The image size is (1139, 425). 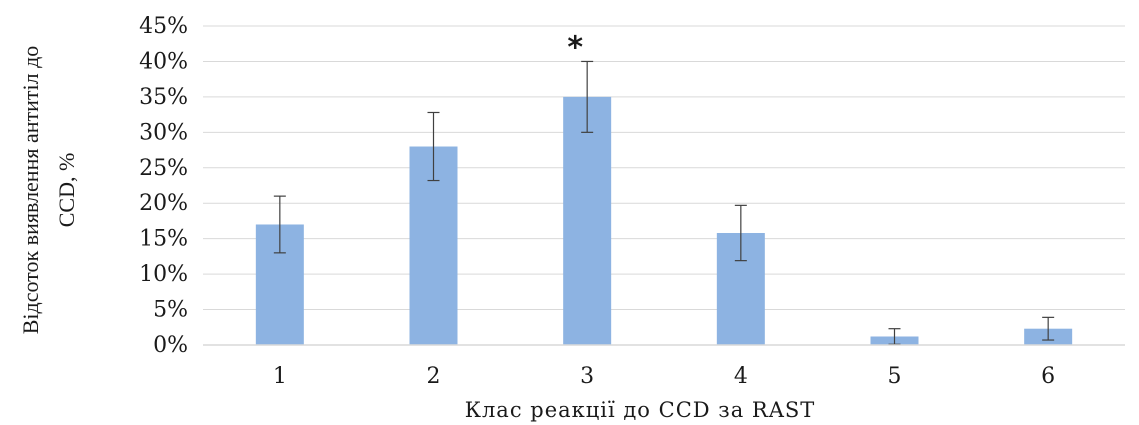 What do you see at coordinates (163, 186) in the screenshot?
I see `y-axis-ticks: 0% 5% 10% 15% 20% 25% 30% 35% 40% 45%` at bounding box center [163, 186].